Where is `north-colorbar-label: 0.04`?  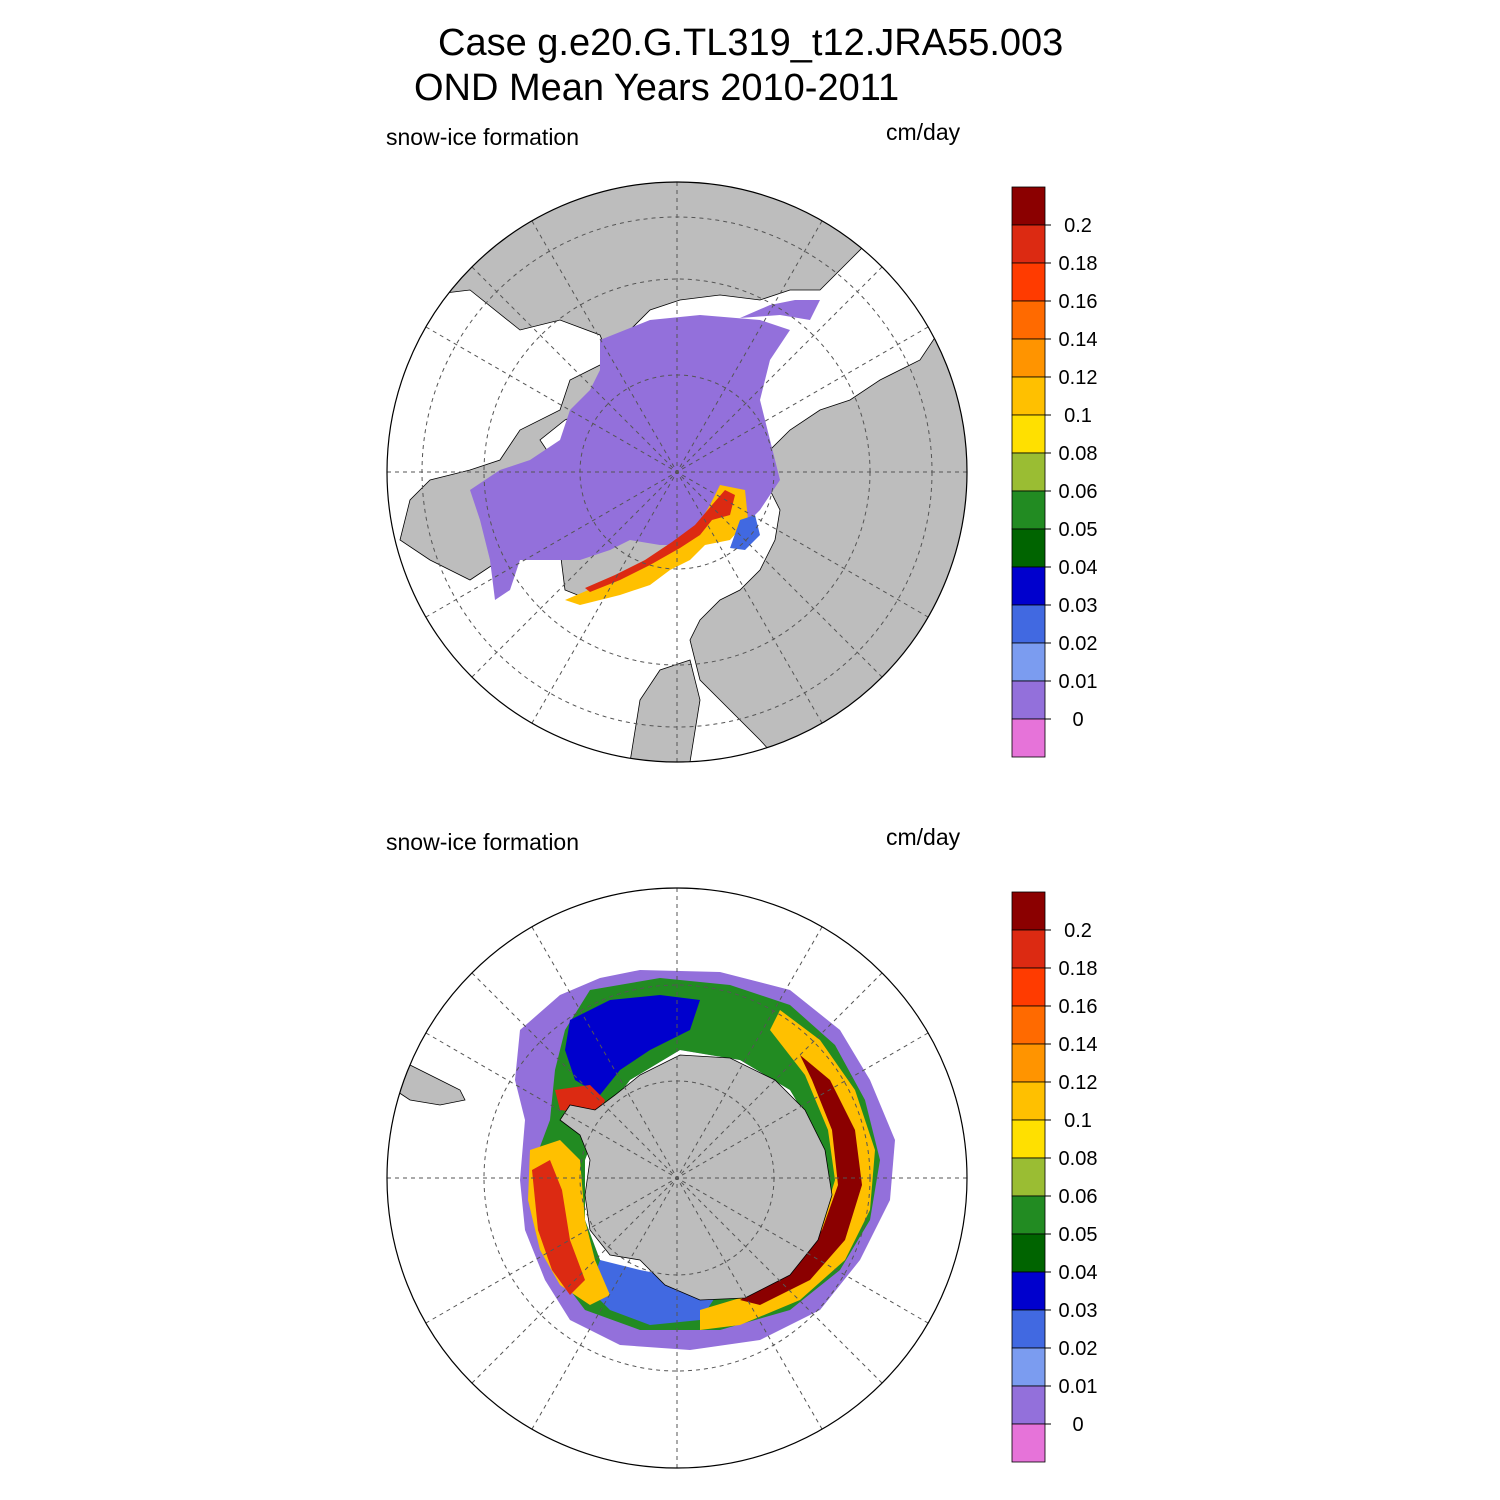 north-colorbar-label: 0.04 is located at coordinates (1078, 568).